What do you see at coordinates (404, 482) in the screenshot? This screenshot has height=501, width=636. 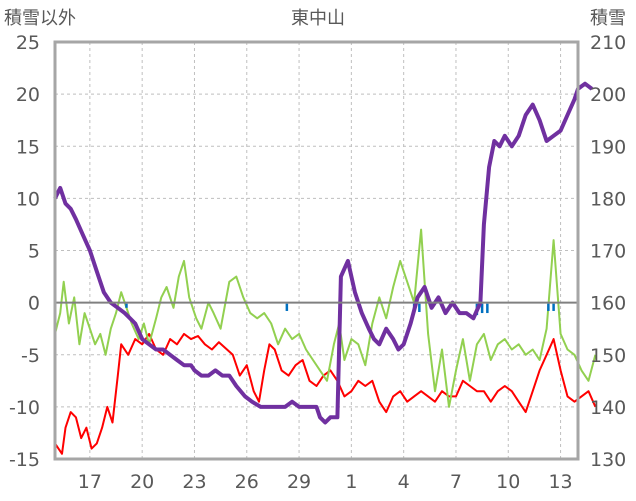 I see `x-tick-label: 4` at bounding box center [404, 482].